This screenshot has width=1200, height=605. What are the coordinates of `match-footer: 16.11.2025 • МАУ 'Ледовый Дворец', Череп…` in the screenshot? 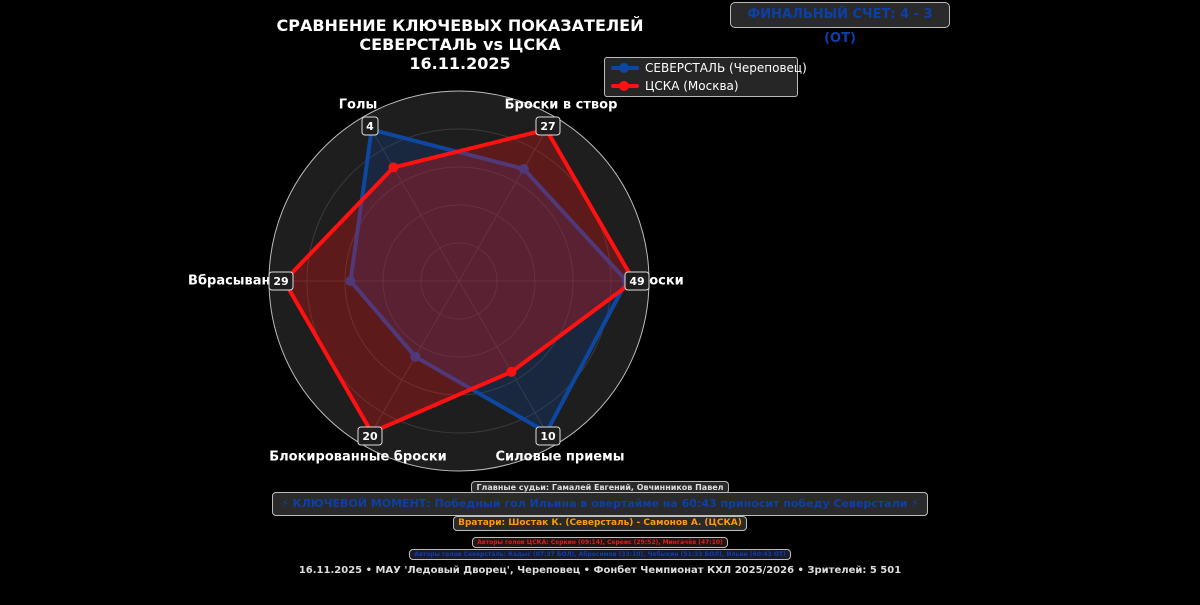 It's located at (600, 570).